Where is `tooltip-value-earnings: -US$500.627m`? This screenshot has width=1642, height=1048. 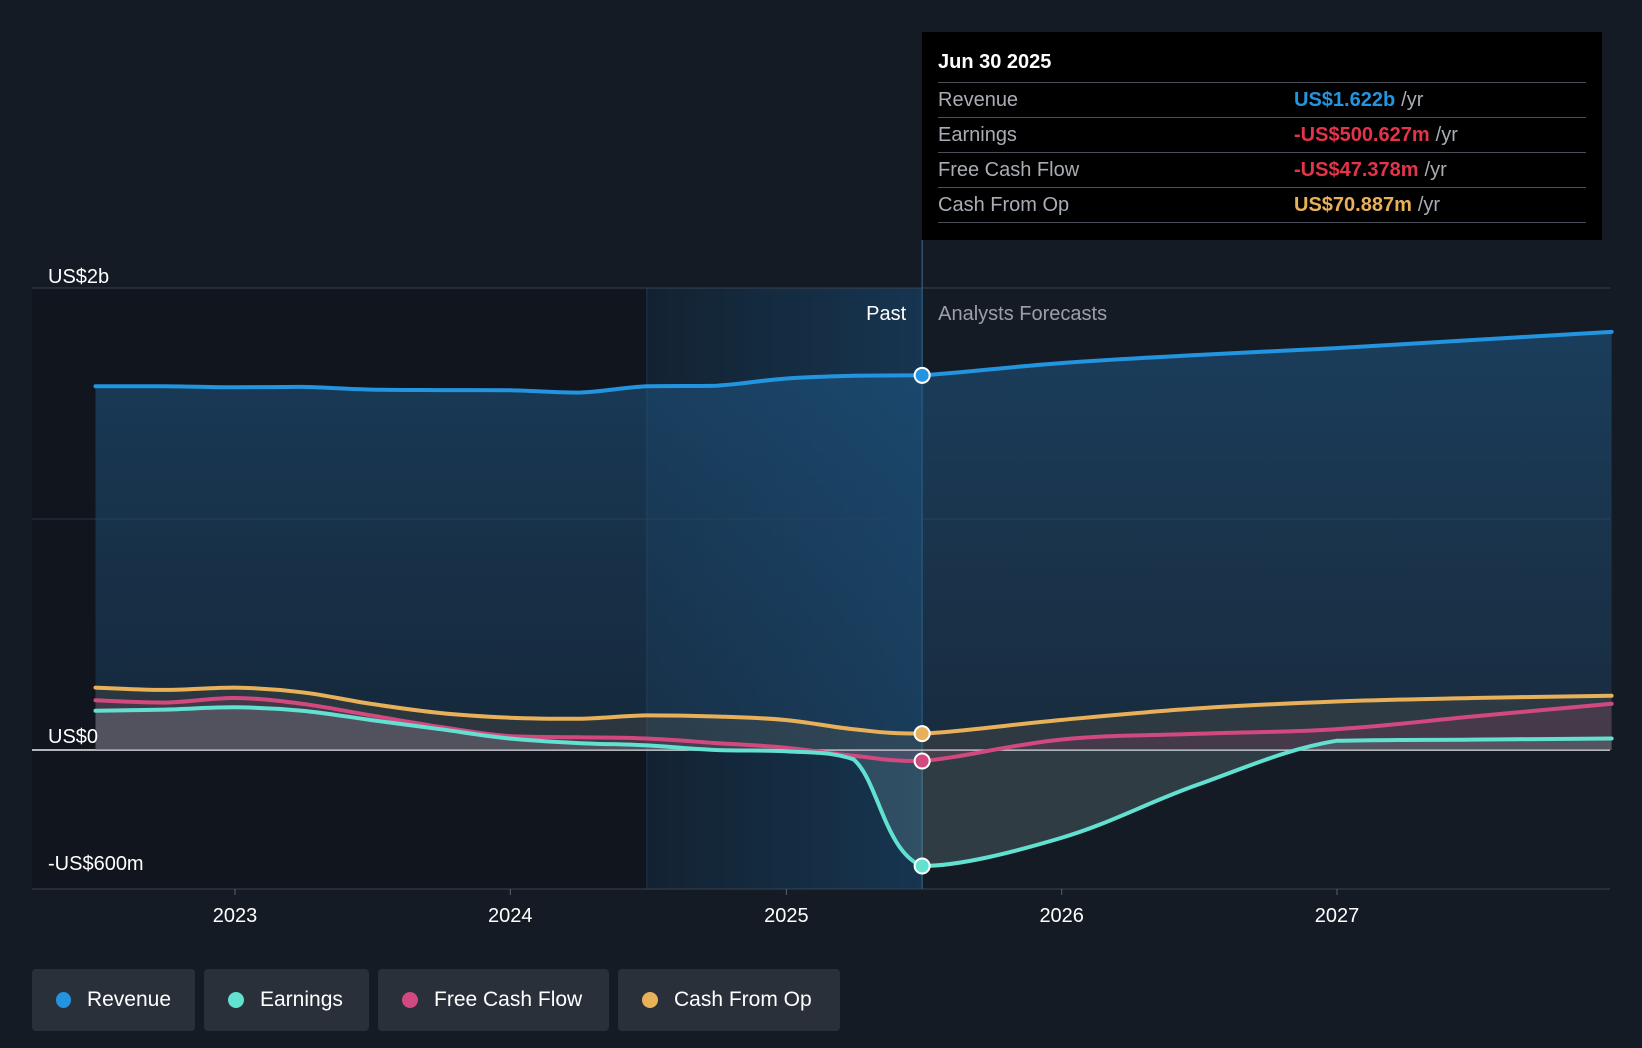 tooltip-value-earnings: -US$500.627m is located at coordinates (1362, 135).